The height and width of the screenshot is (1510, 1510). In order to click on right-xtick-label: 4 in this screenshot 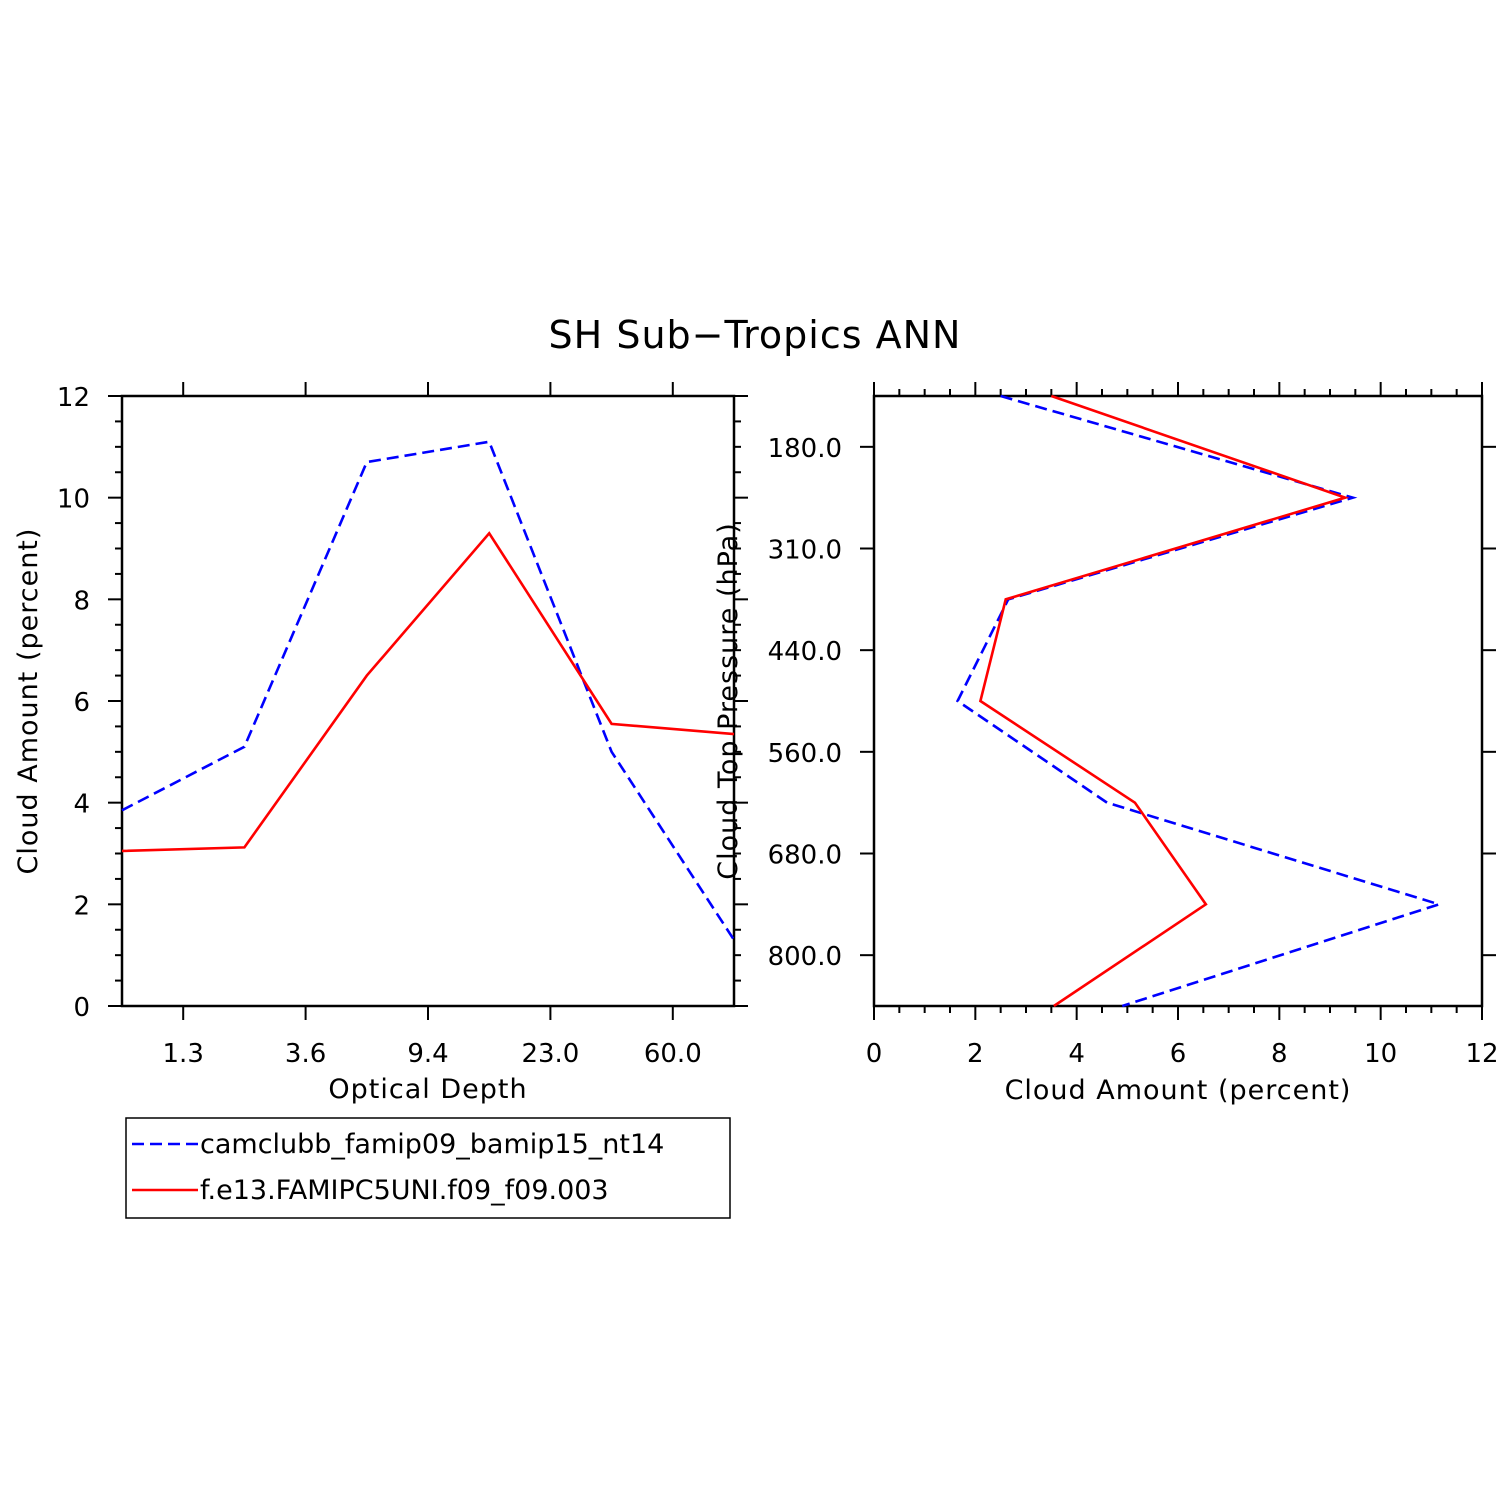, I will do `click(1076, 1054)`.